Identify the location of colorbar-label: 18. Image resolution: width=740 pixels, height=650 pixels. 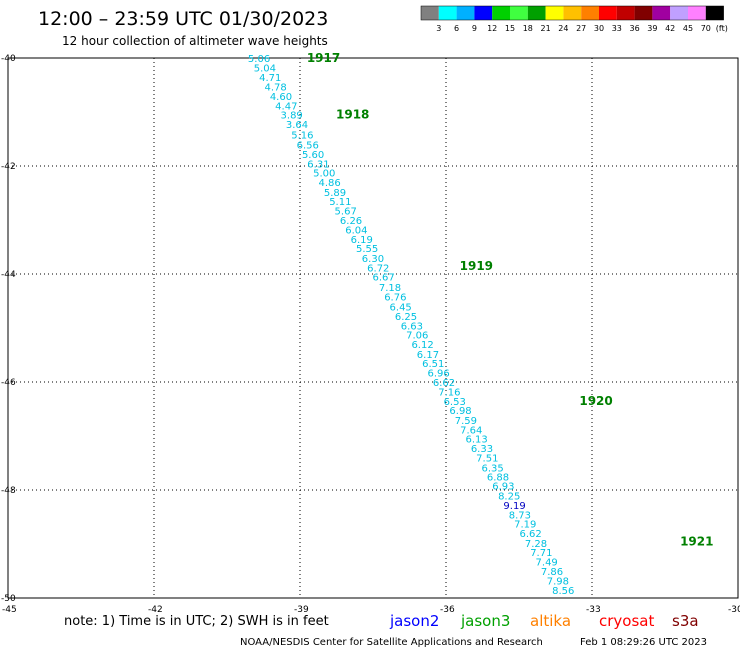
(528, 28).